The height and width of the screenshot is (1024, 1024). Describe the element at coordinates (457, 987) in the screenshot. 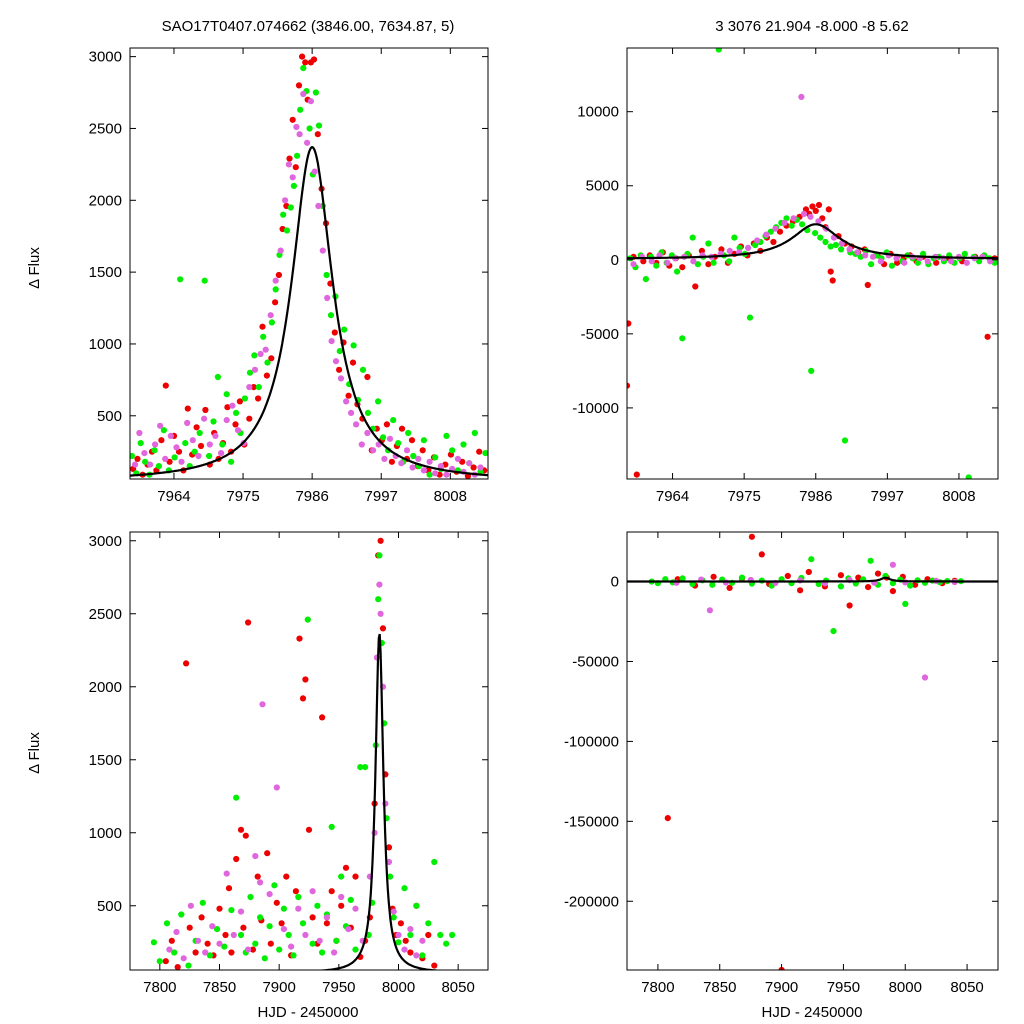

I see `x-tick-label: 8050` at that location.